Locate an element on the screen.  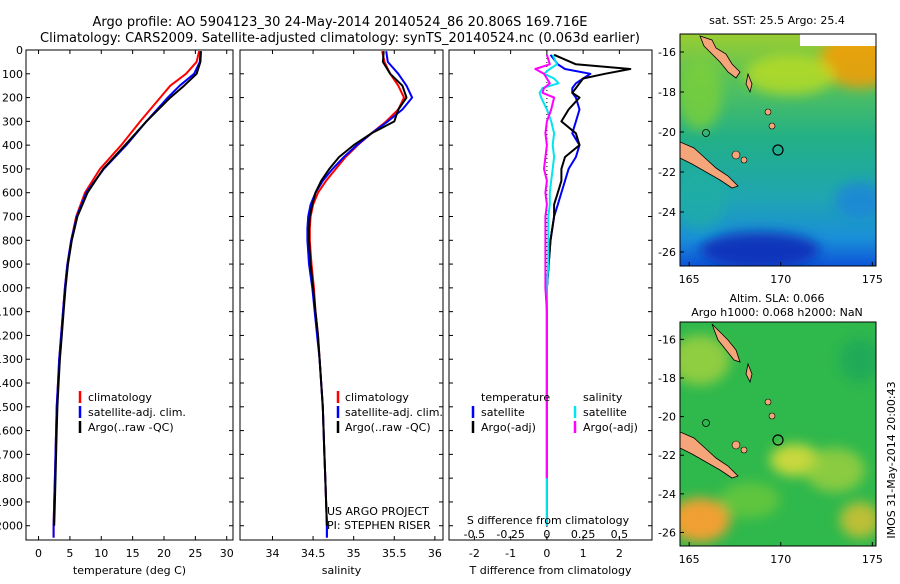
y-tick-label: 1200 is located at coordinates (11, 335).